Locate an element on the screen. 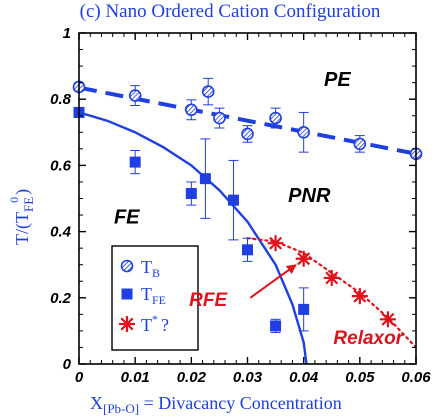  y-tick-label: 0.4 is located at coordinates (61, 232).